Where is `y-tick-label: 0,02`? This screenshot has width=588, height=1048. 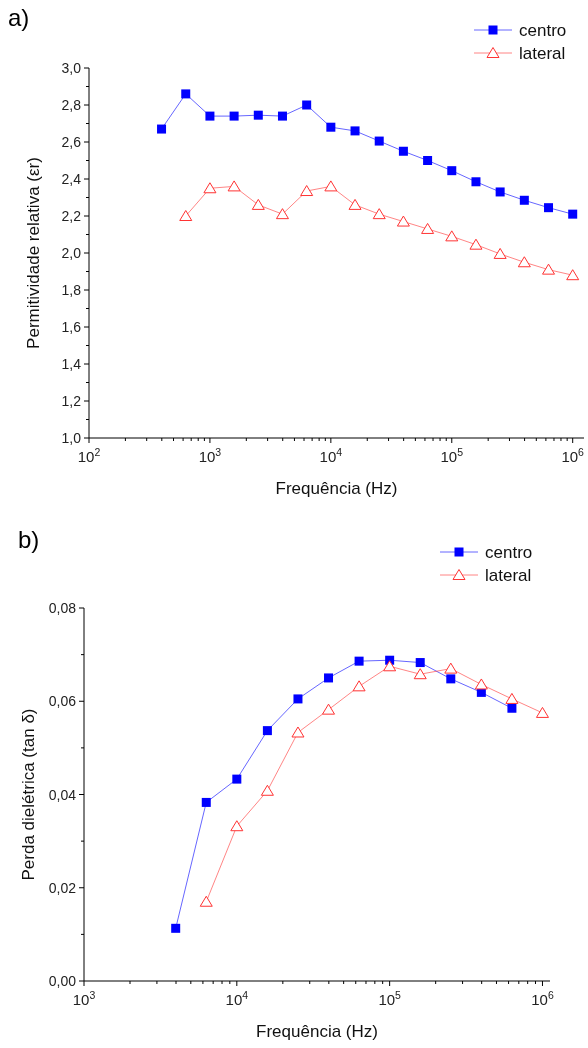 y-tick-label: 0,02 is located at coordinates (62, 887).